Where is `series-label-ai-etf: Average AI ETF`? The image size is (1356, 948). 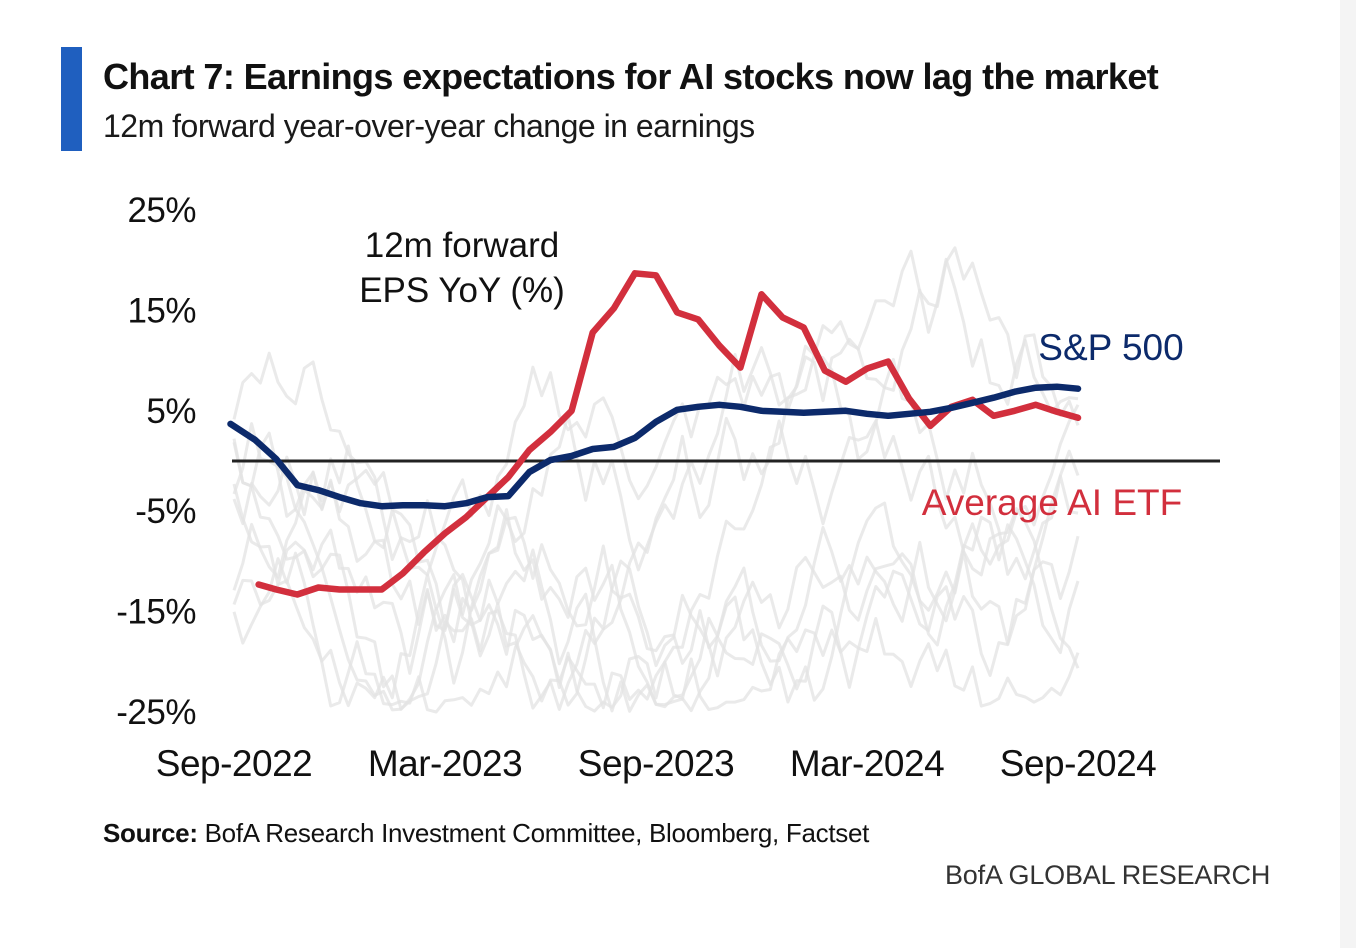 series-label-ai-etf: Average AI ETF is located at coordinates (1052, 502).